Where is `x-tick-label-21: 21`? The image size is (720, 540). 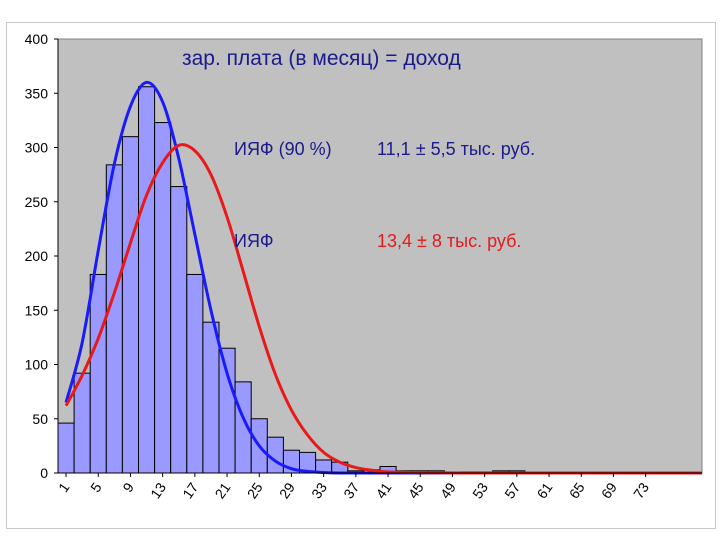 x-tick-label-21: 21 is located at coordinates (222, 490).